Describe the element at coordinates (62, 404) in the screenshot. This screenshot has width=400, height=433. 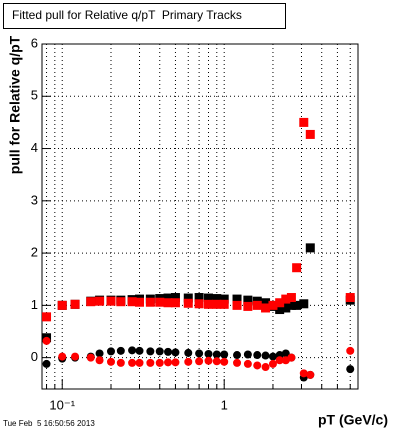
I see `x-tick-label: 10⁻¹` at that location.